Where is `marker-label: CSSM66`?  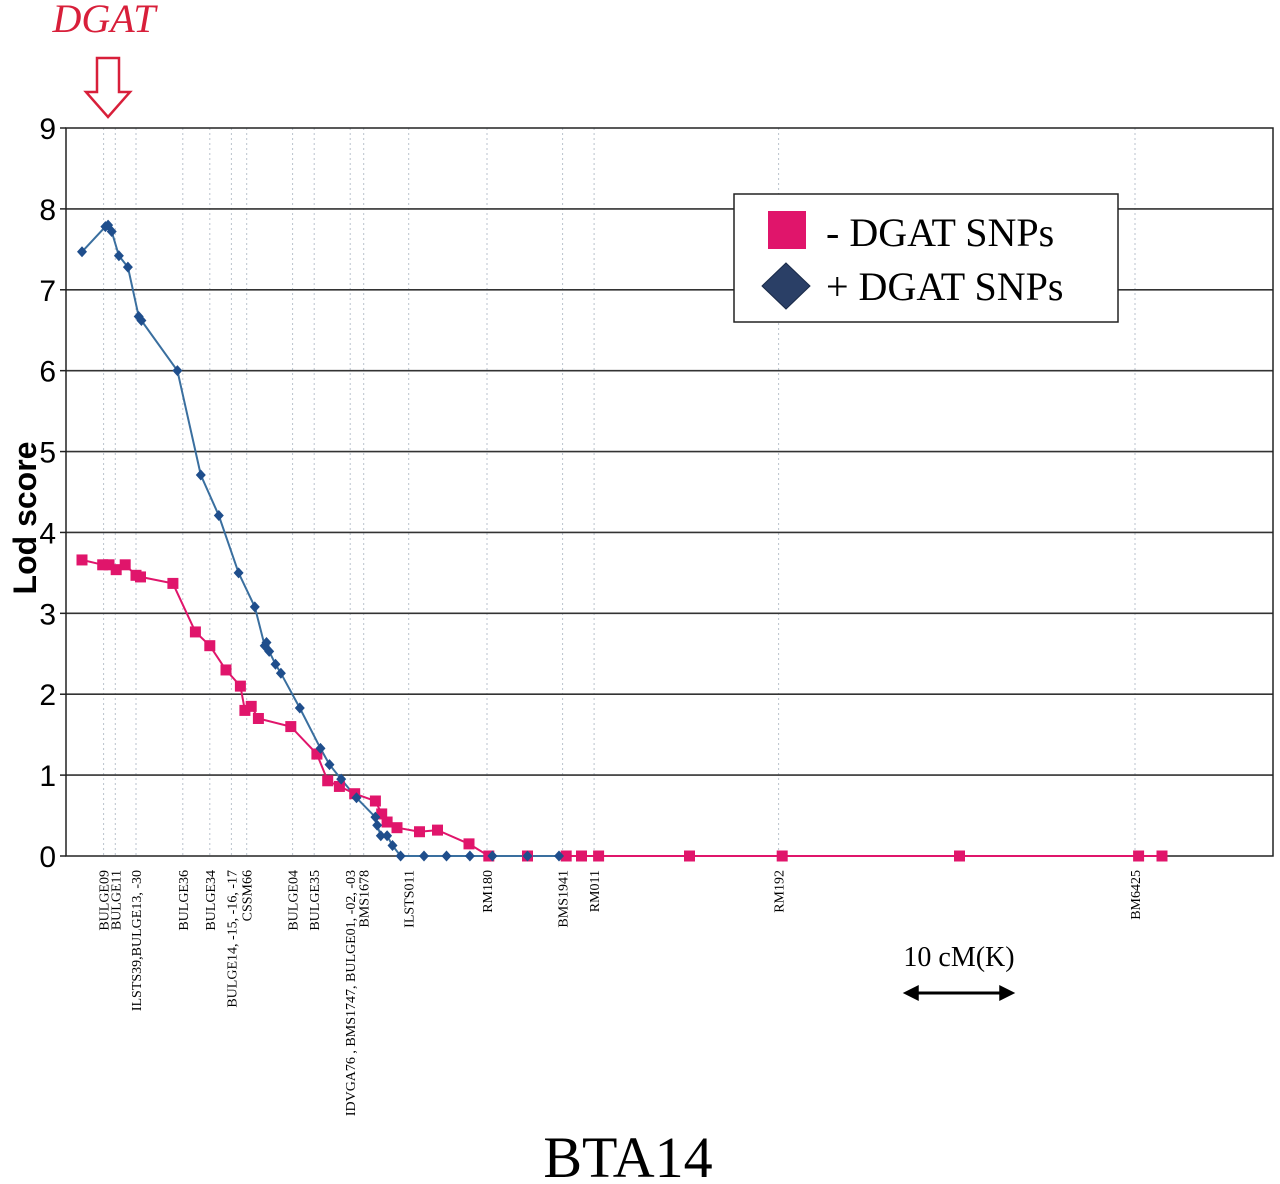
marker-label: CSSM66 is located at coordinates (248, 895).